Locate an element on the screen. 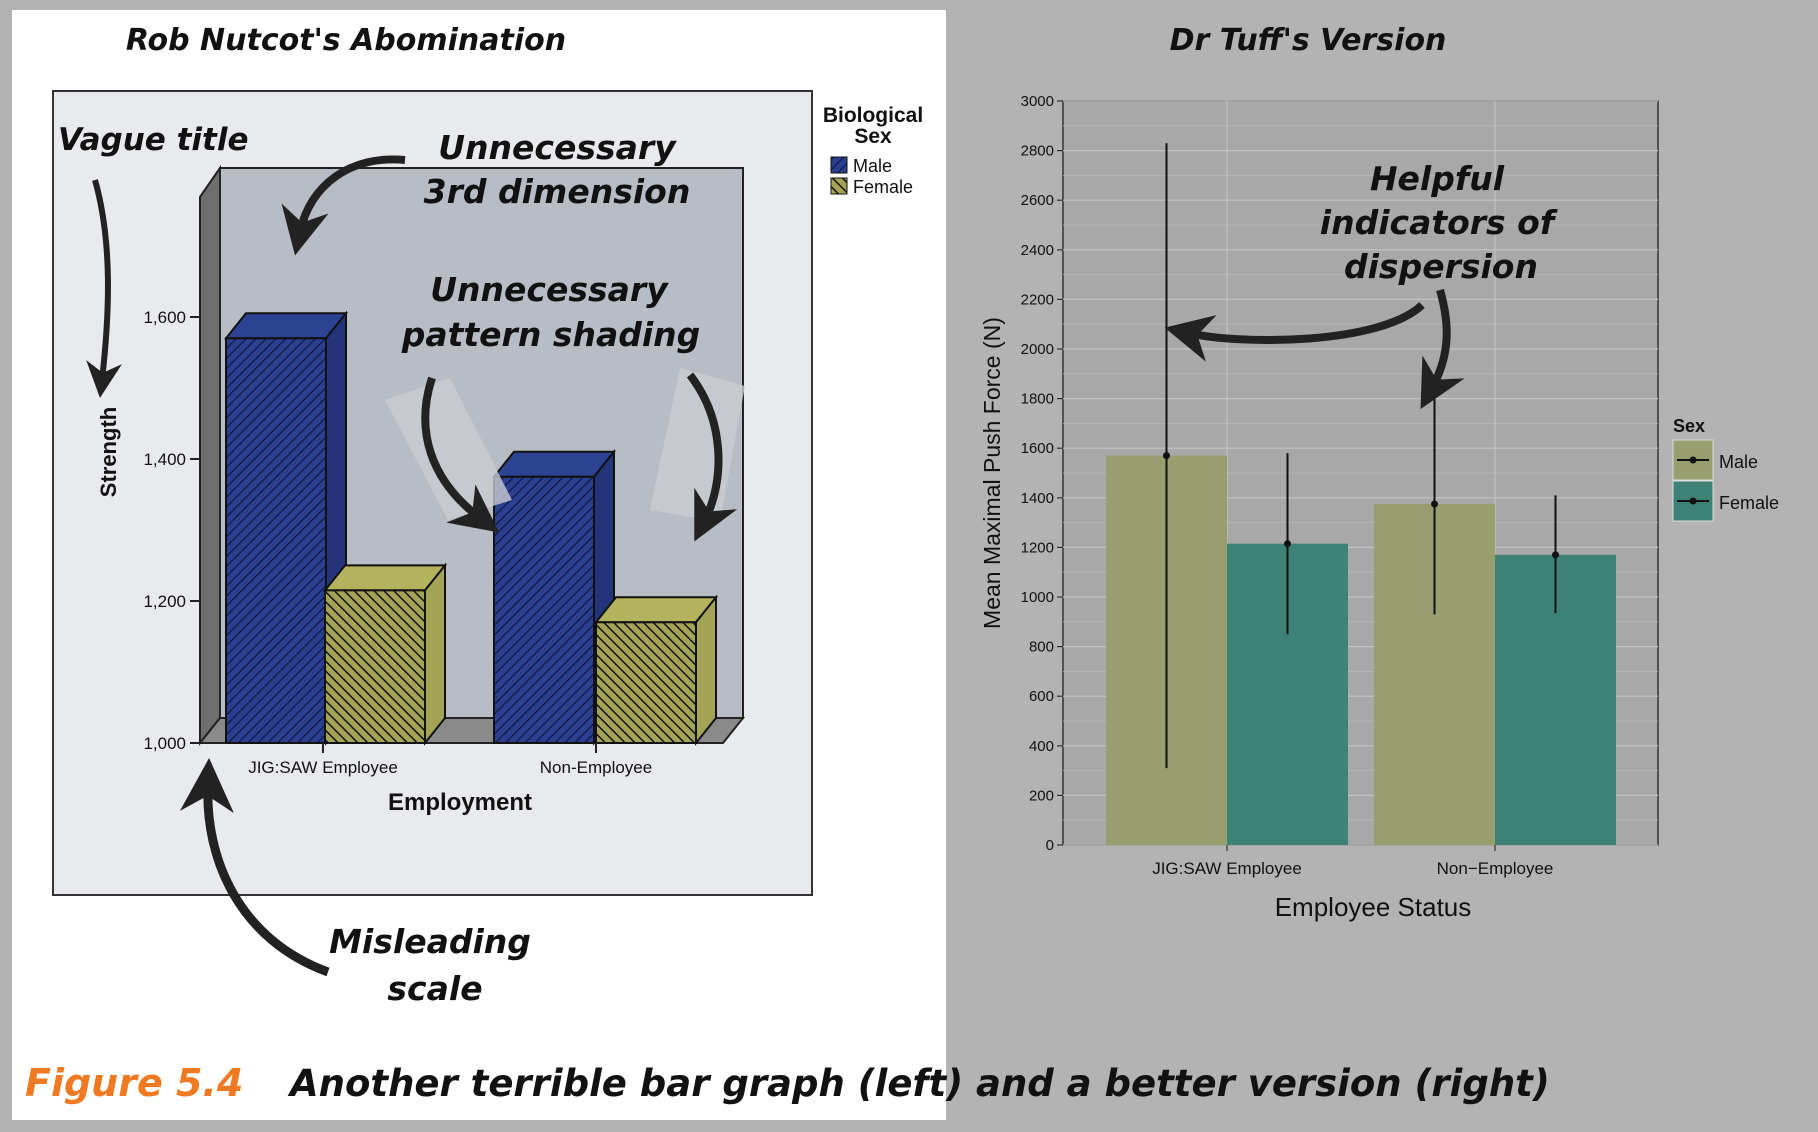 The height and width of the screenshot is (1132, 1818). ggplot-y-tick-label: 1200 is located at coordinates (1037, 547).